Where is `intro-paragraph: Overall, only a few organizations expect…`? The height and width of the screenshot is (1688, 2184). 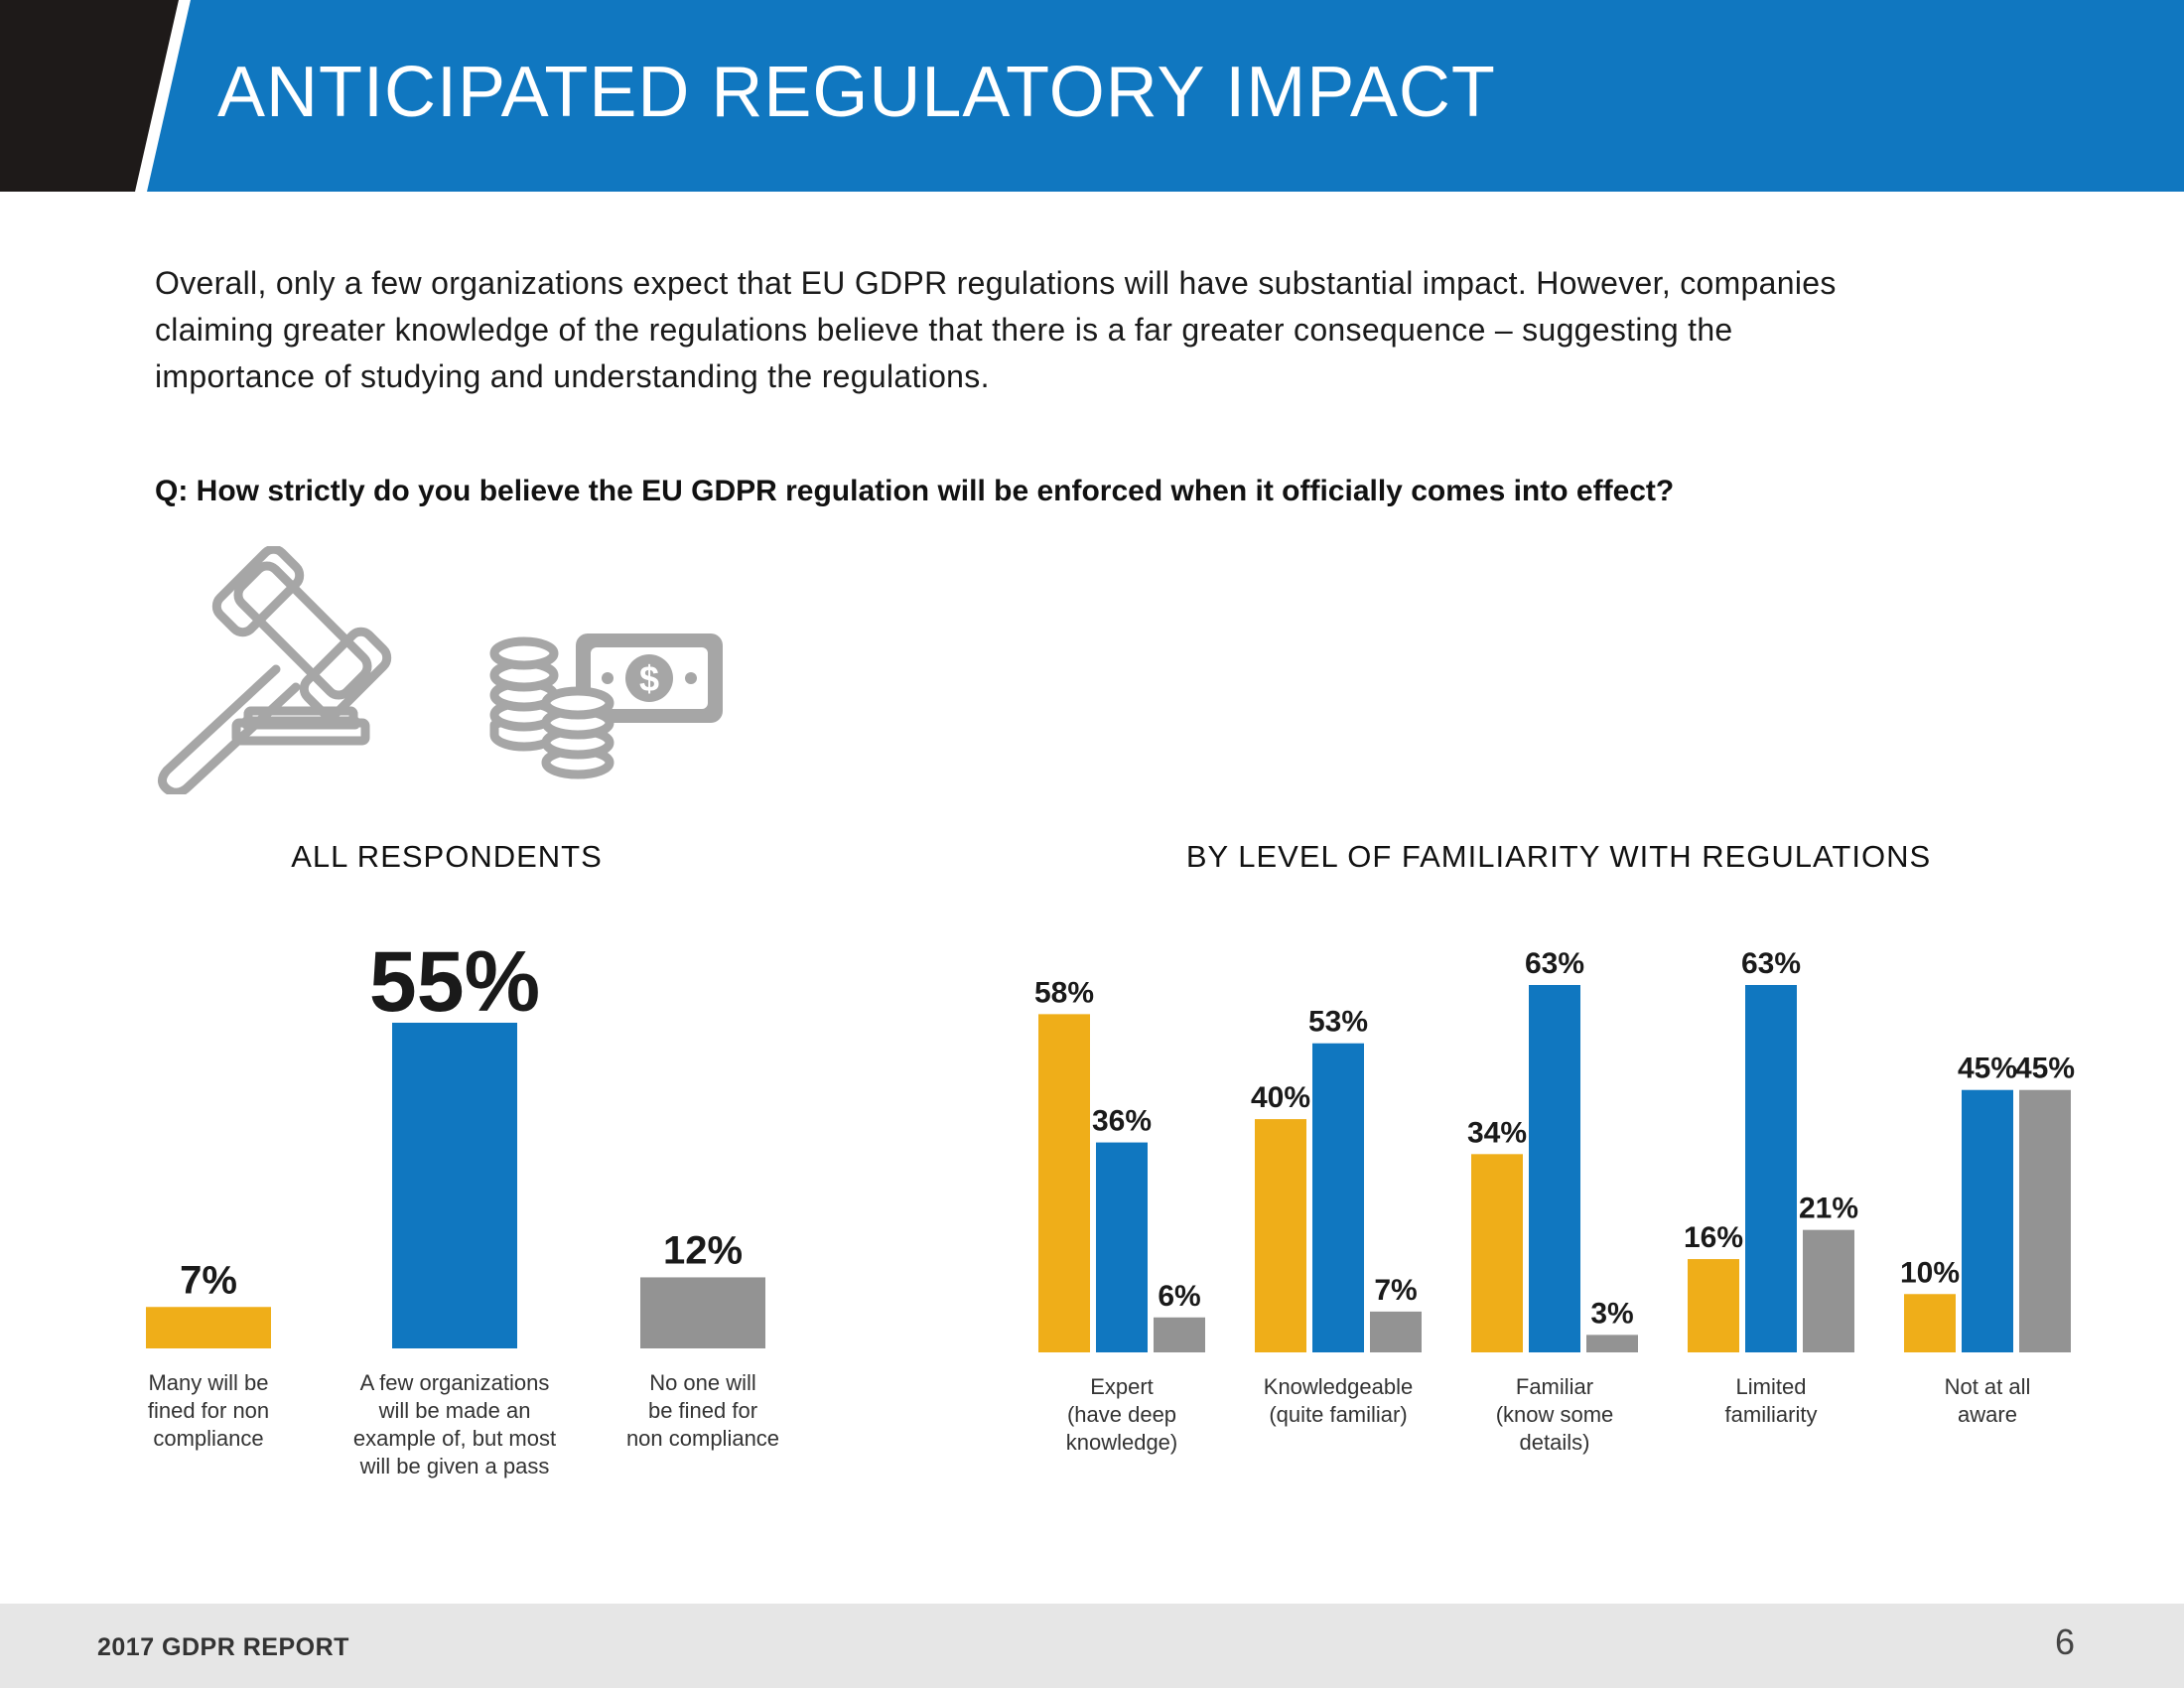
intro-paragraph: Overall, only a few organizations expect… is located at coordinates (1118, 330).